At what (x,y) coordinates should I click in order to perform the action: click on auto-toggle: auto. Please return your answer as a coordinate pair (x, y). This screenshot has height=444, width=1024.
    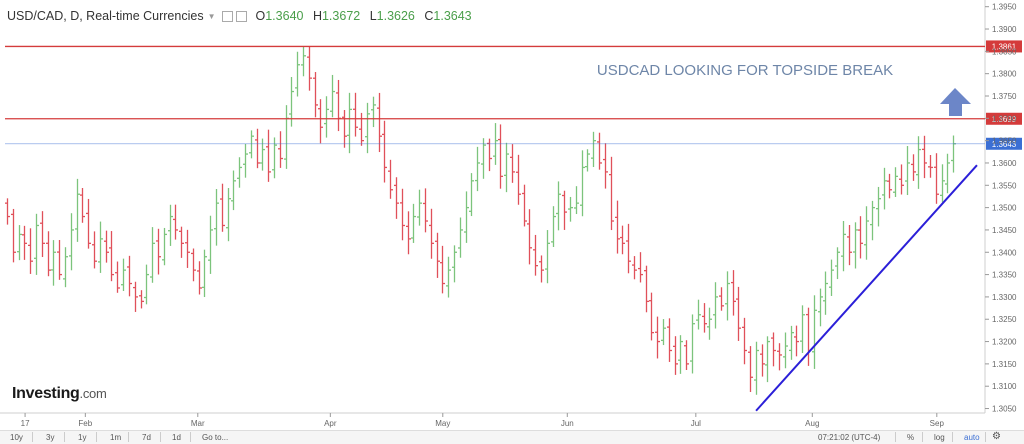
    Looking at the image, I should click on (972, 437).